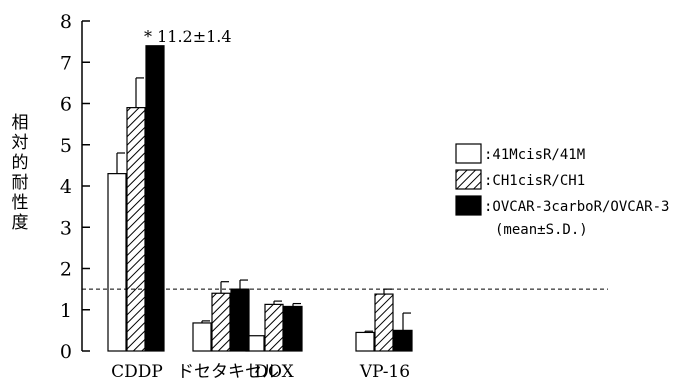 Image resolution: width=696 pixels, height=388 pixels. I want to click on y-tick-label: 5, so click(66, 146).